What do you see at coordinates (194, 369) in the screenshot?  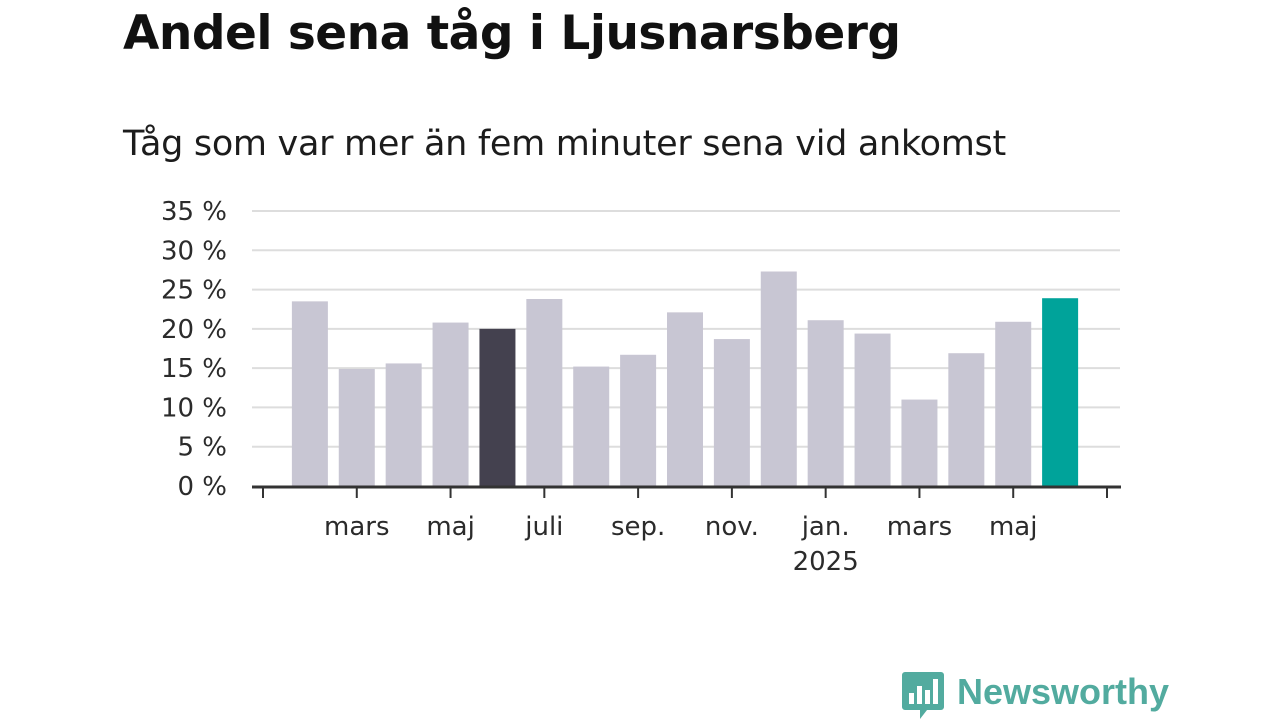 I see `y-tick-label: 15 %` at bounding box center [194, 369].